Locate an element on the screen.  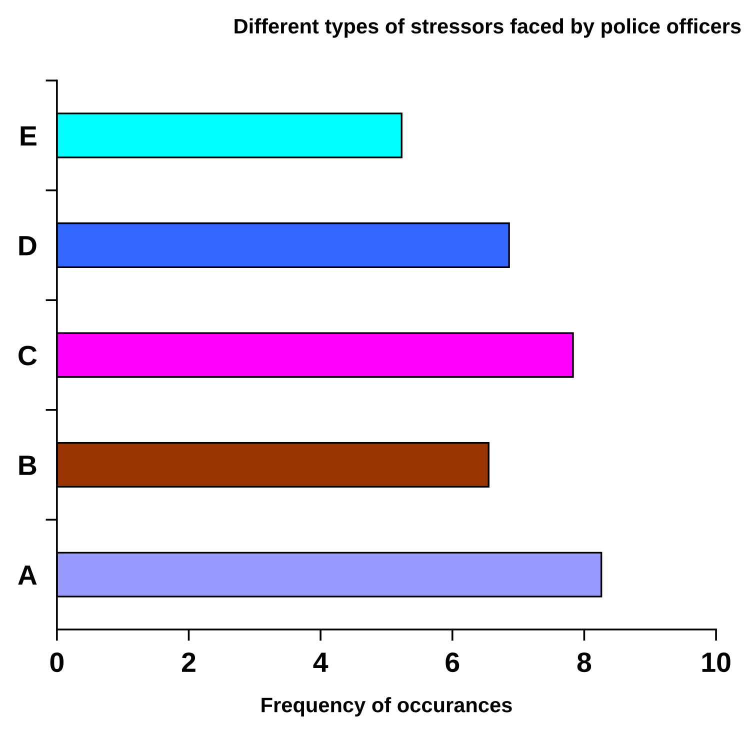
y-tick-label: E is located at coordinates (28, 136).